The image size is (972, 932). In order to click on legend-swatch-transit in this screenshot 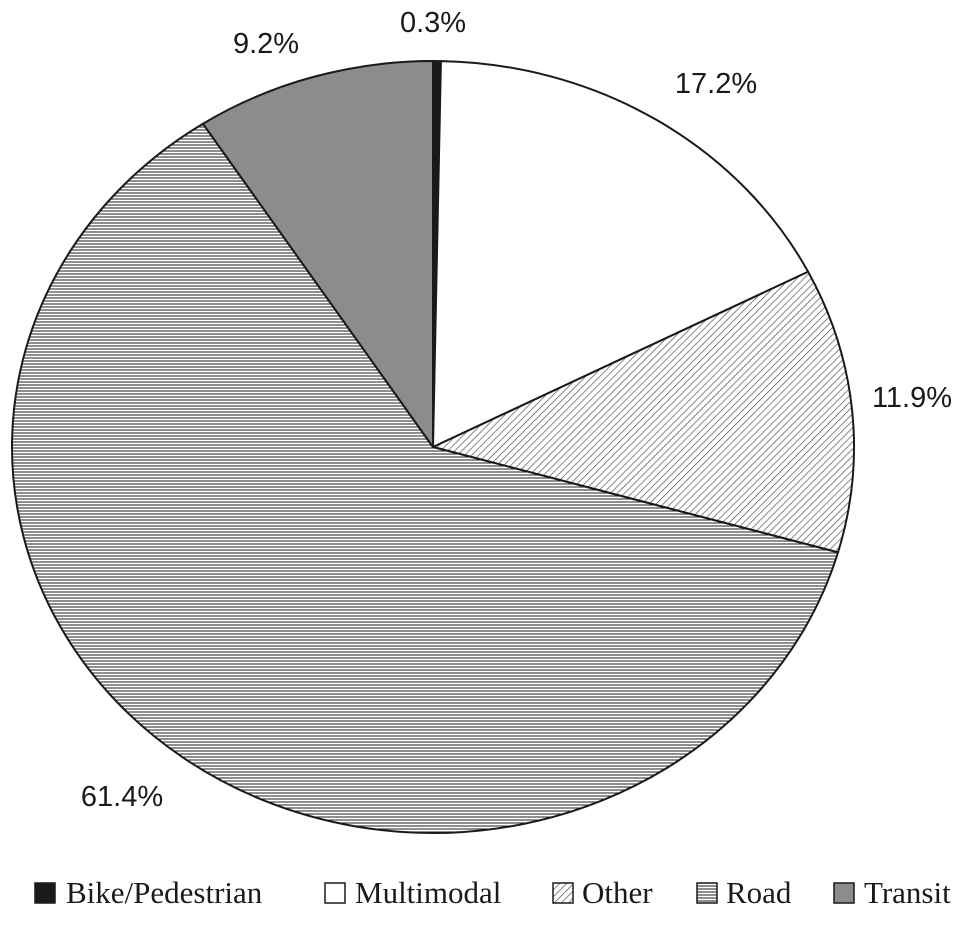, I will do `click(844, 893)`.